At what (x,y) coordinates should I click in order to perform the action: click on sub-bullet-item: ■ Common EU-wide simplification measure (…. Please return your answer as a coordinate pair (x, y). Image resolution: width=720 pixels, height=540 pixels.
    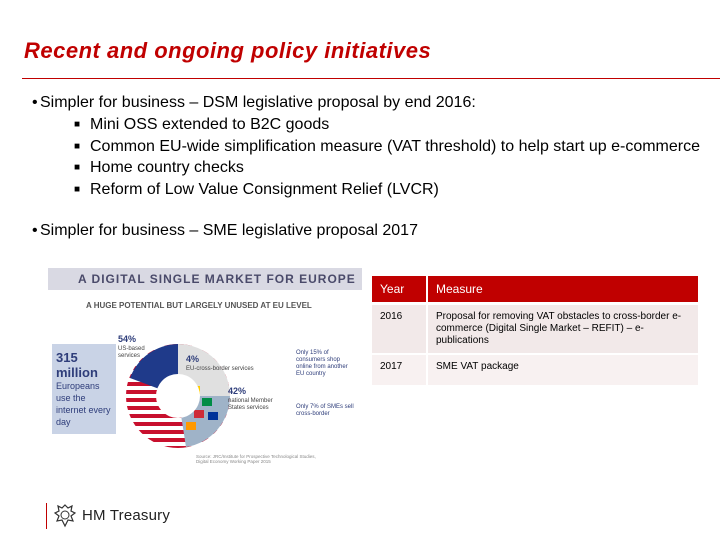
    Looking at the image, I should click on (397, 147).